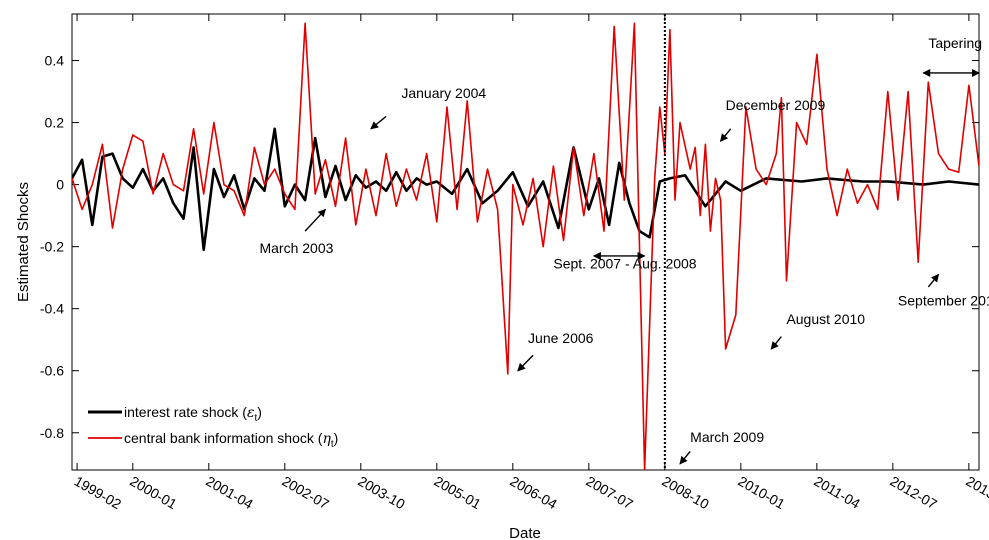 The height and width of the screenshot is (540, 989). I want to click on x-axis-label: Date, so click(525, 532).